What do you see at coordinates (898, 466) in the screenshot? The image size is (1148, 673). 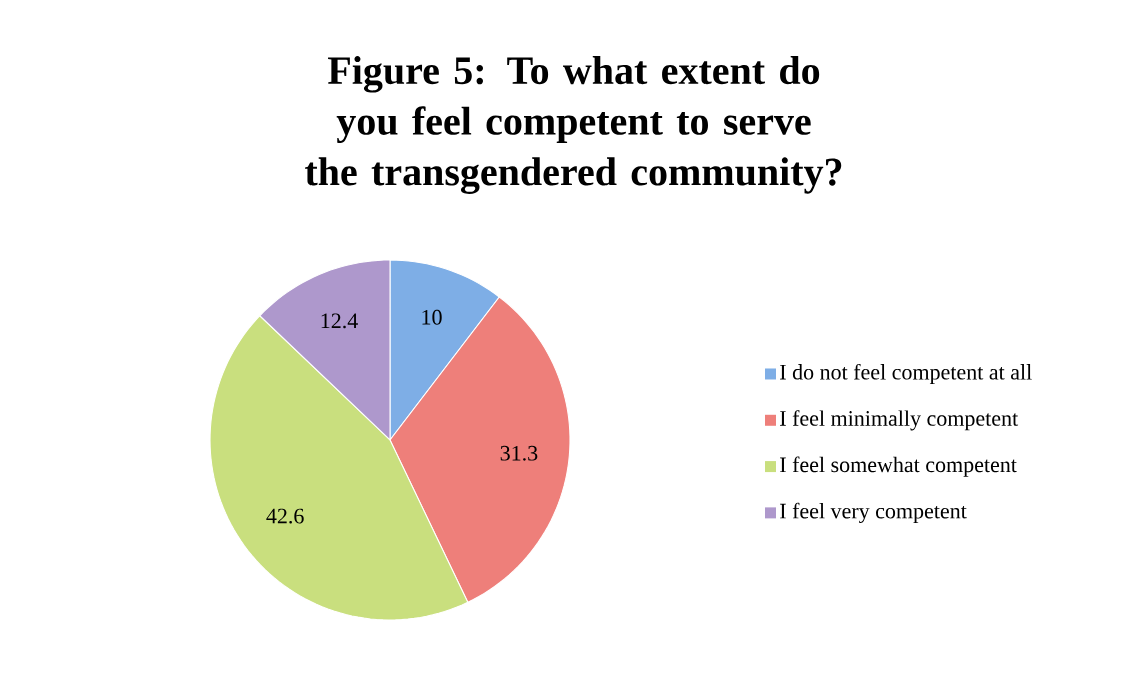 I see `legend-label: I feel somewhat competent` at bounding box center [898, 466].